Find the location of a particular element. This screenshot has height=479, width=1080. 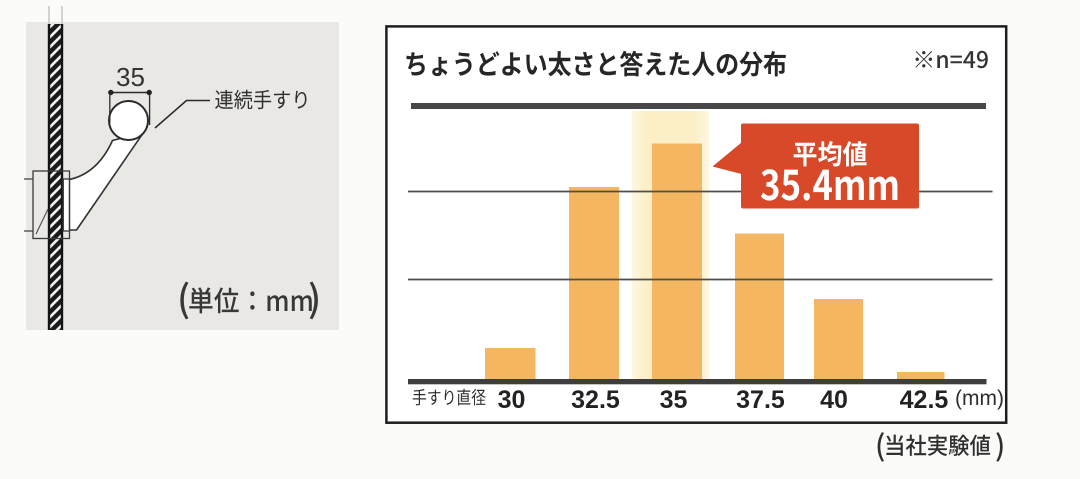

svg-text: 40 is located at coordinates (834, 400).